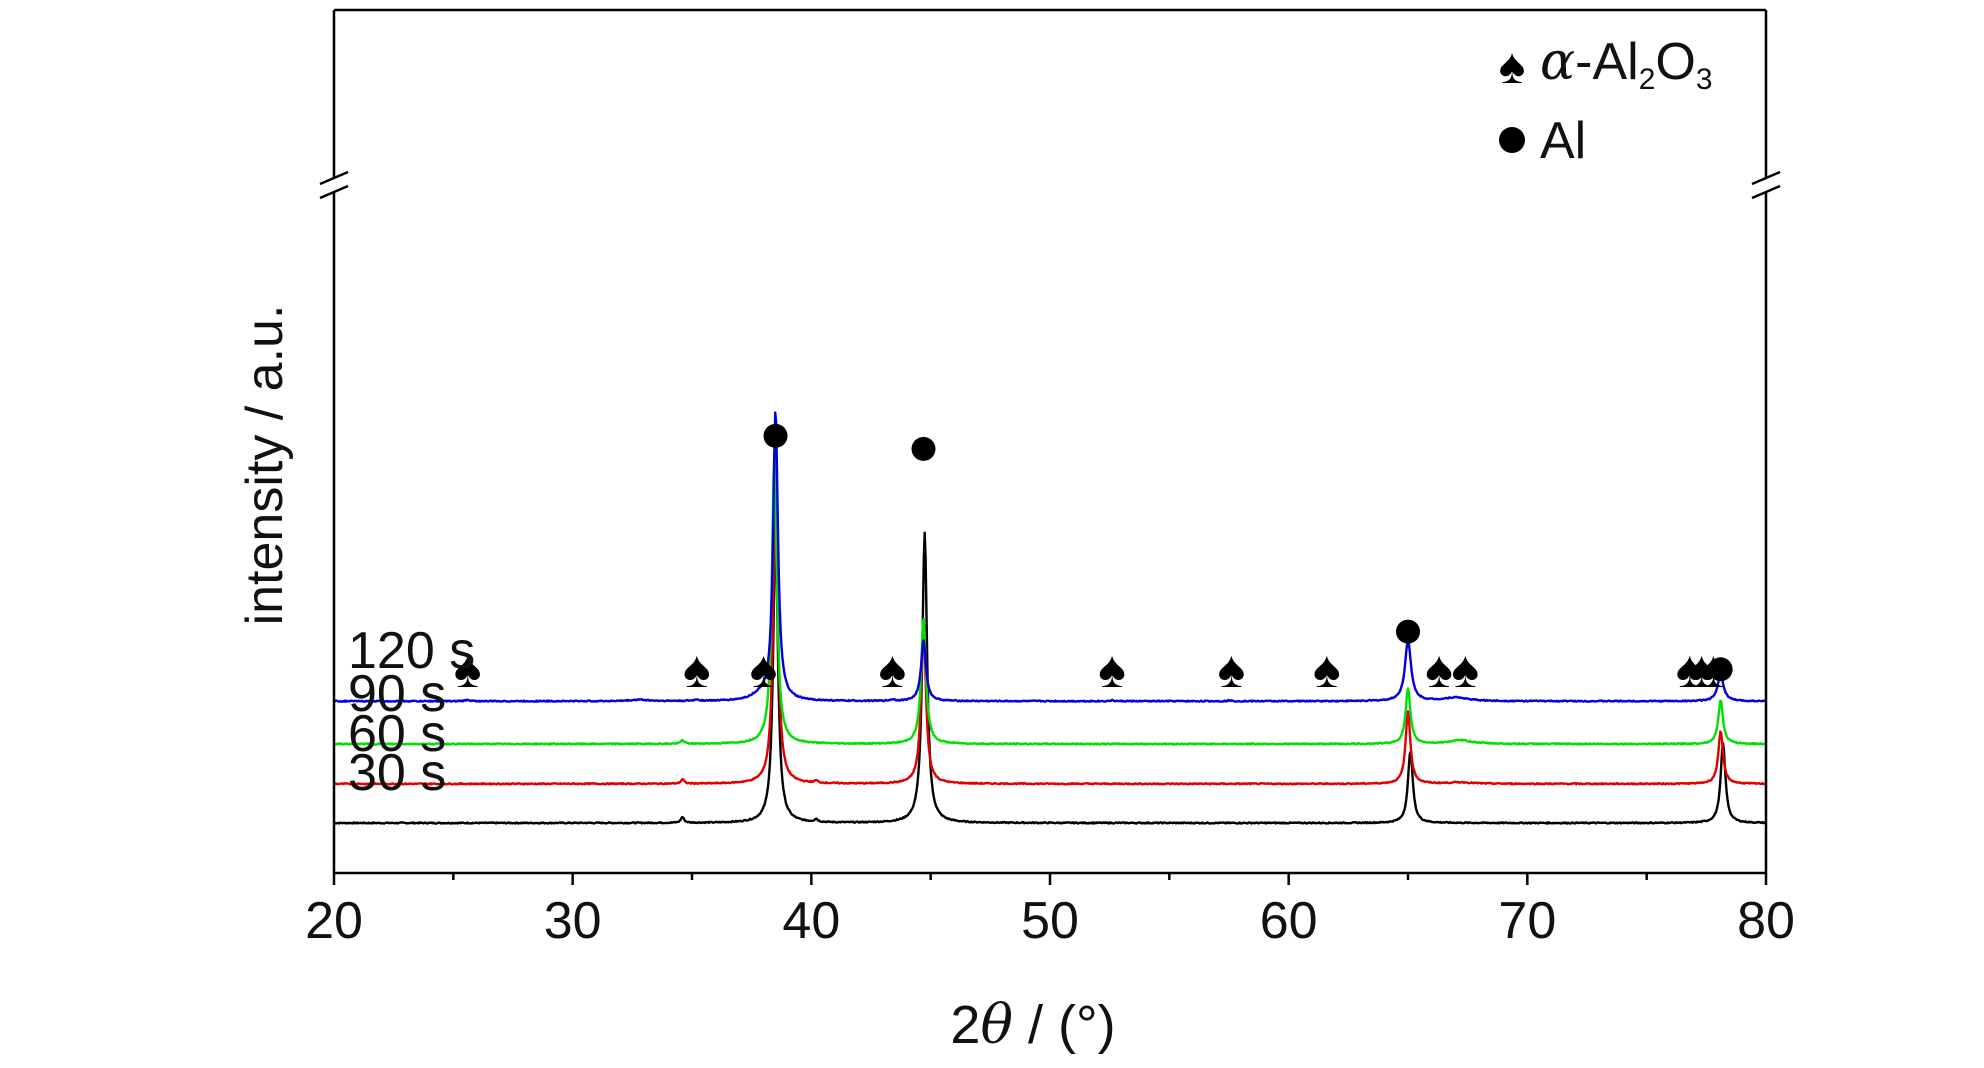  Describe the element at coordinates (265, 465) in the screenshot. I see `y-axis-label: intensity / a.u.` at that location.